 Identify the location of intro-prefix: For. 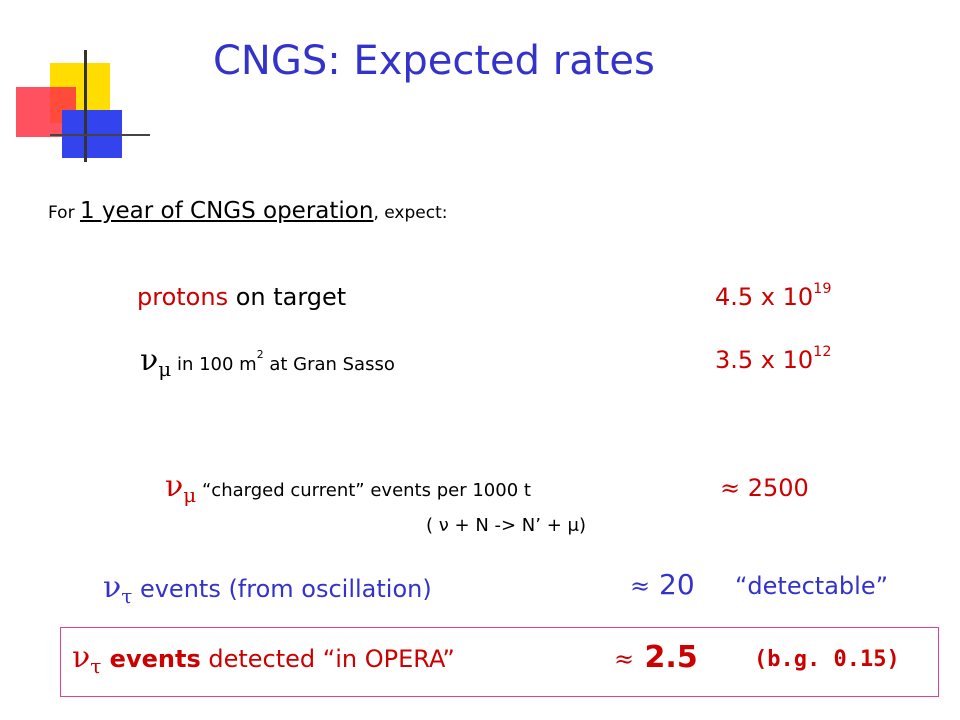
(64, 213).